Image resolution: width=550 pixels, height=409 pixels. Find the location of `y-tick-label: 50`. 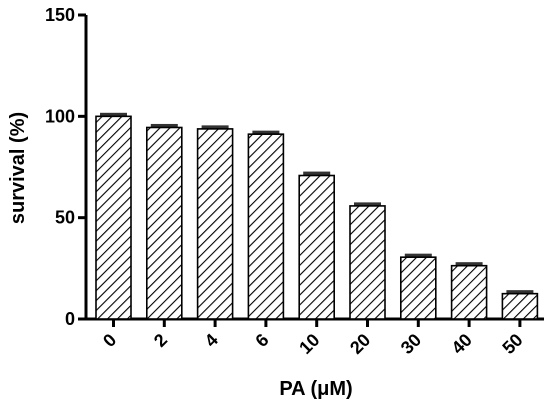

y-tick-label: 50 is located at coordinates (65, 218).